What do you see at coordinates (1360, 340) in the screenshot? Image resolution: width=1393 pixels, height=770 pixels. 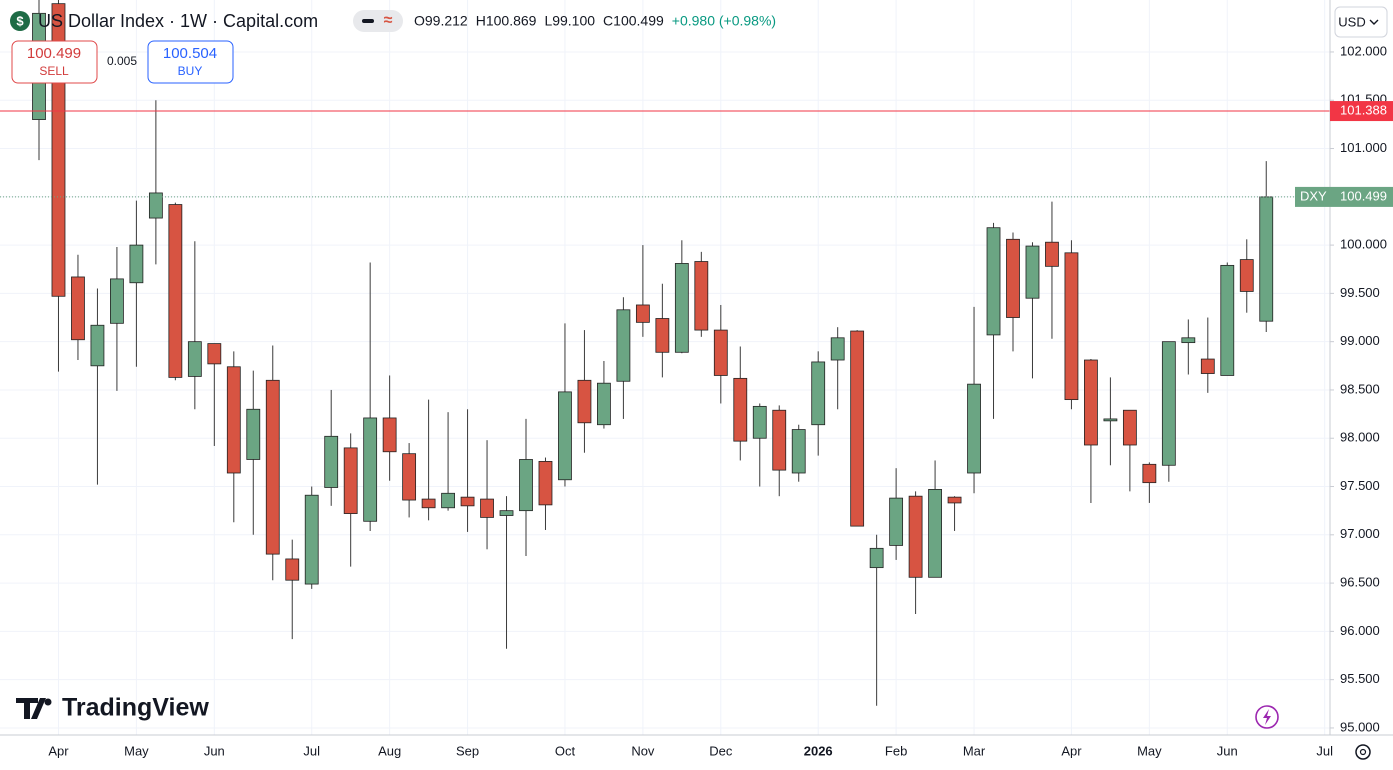 I see `y-tick-label: 99.000` at bounding box center [1360, 340].